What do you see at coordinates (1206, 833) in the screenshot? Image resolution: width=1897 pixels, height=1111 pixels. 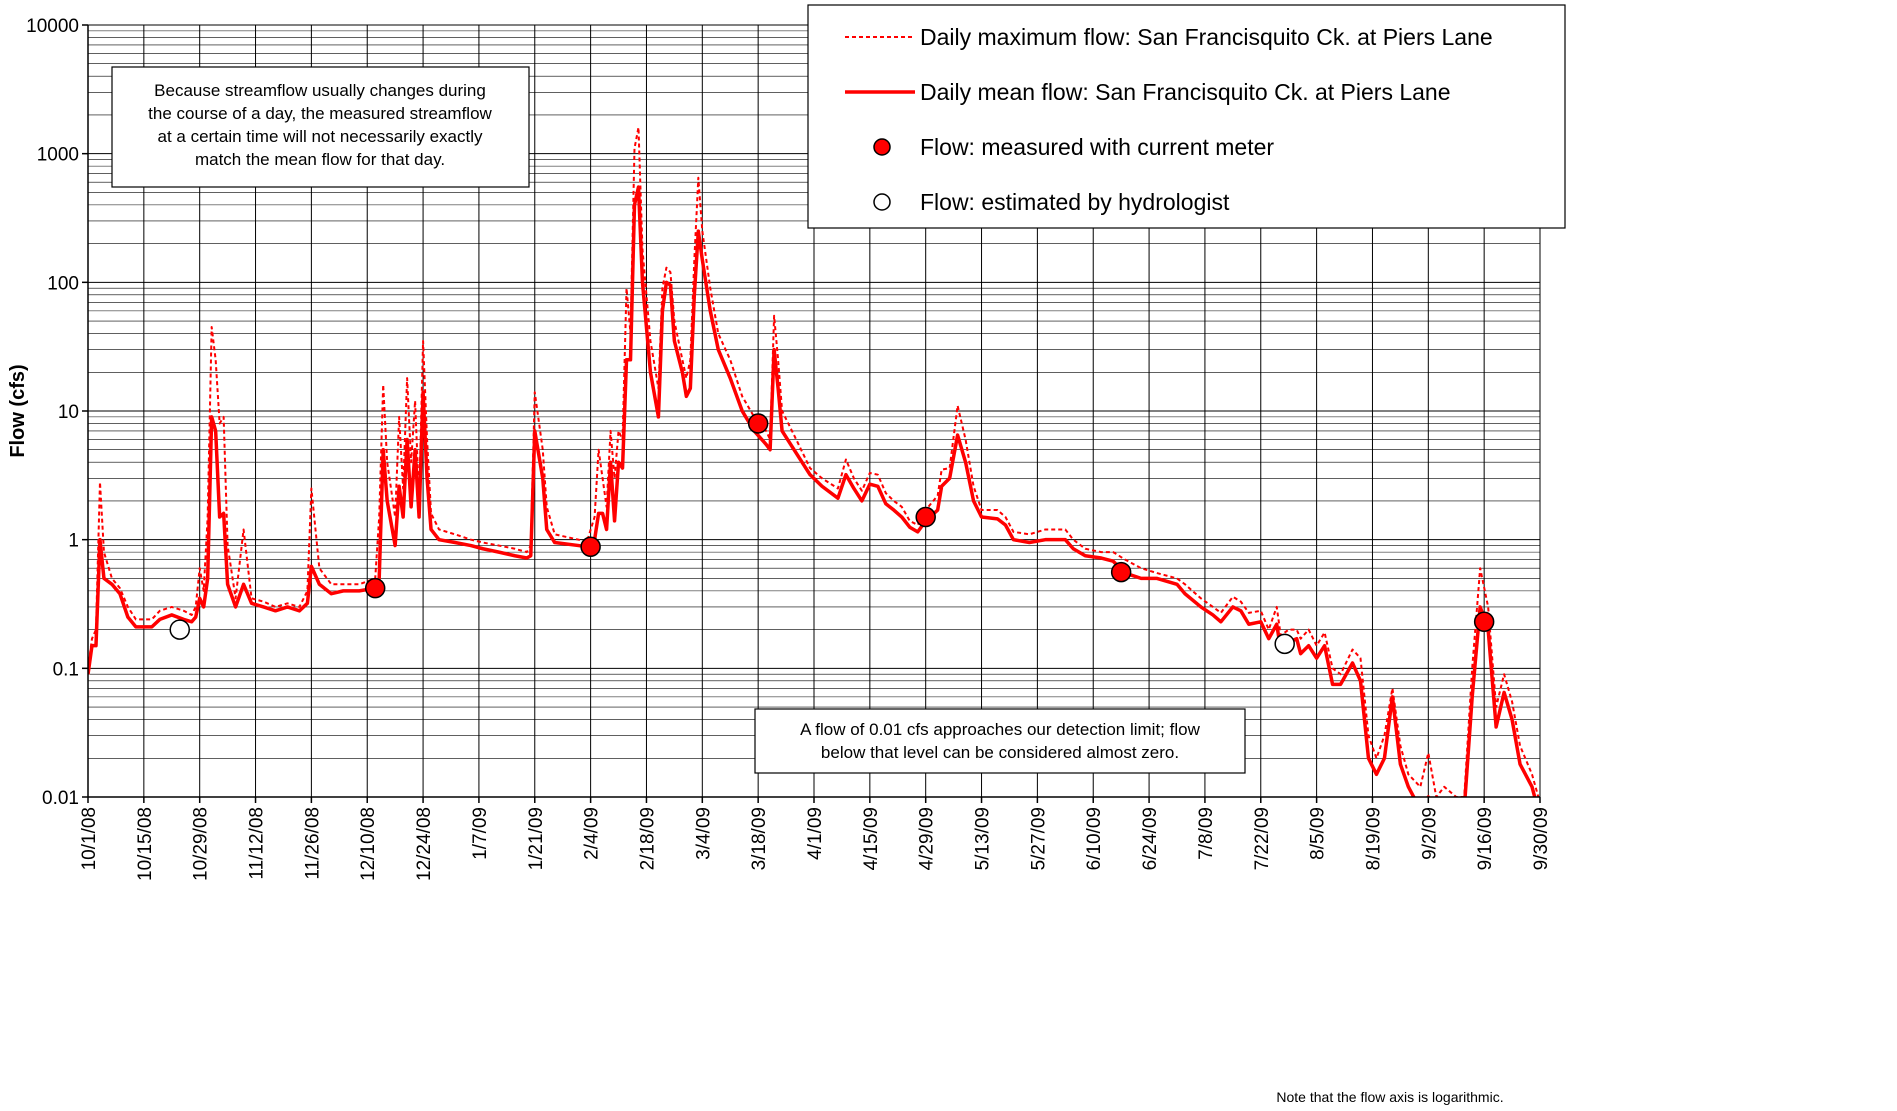 I see `x-tick-label: 7/8/09` at bounding box center [1206, 833].